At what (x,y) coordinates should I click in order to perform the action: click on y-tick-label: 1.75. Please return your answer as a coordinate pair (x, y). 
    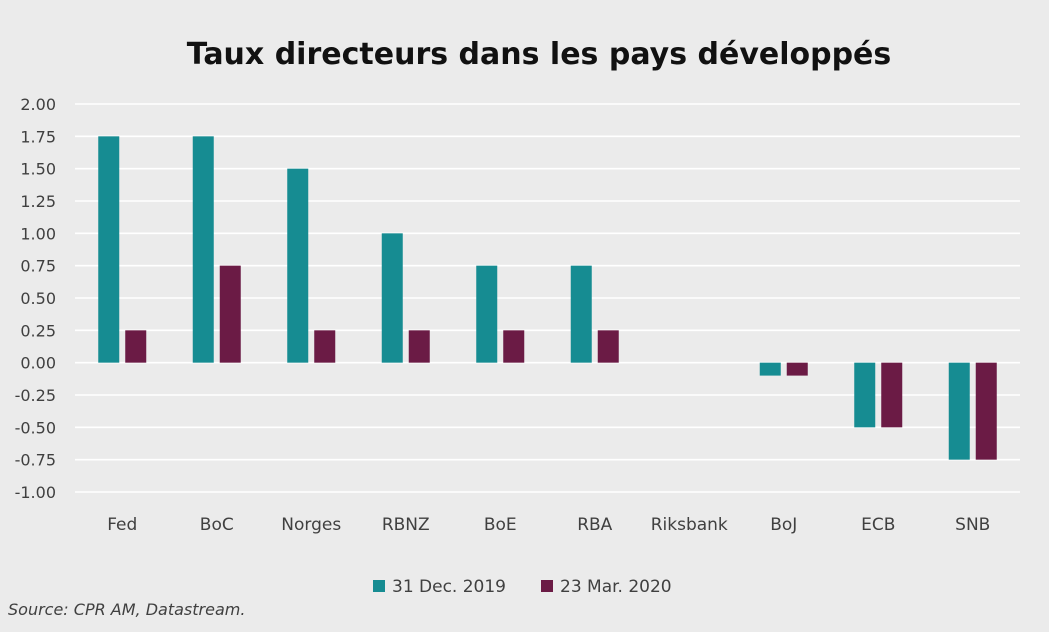
    Looking at the image, I should click on (38, 136).